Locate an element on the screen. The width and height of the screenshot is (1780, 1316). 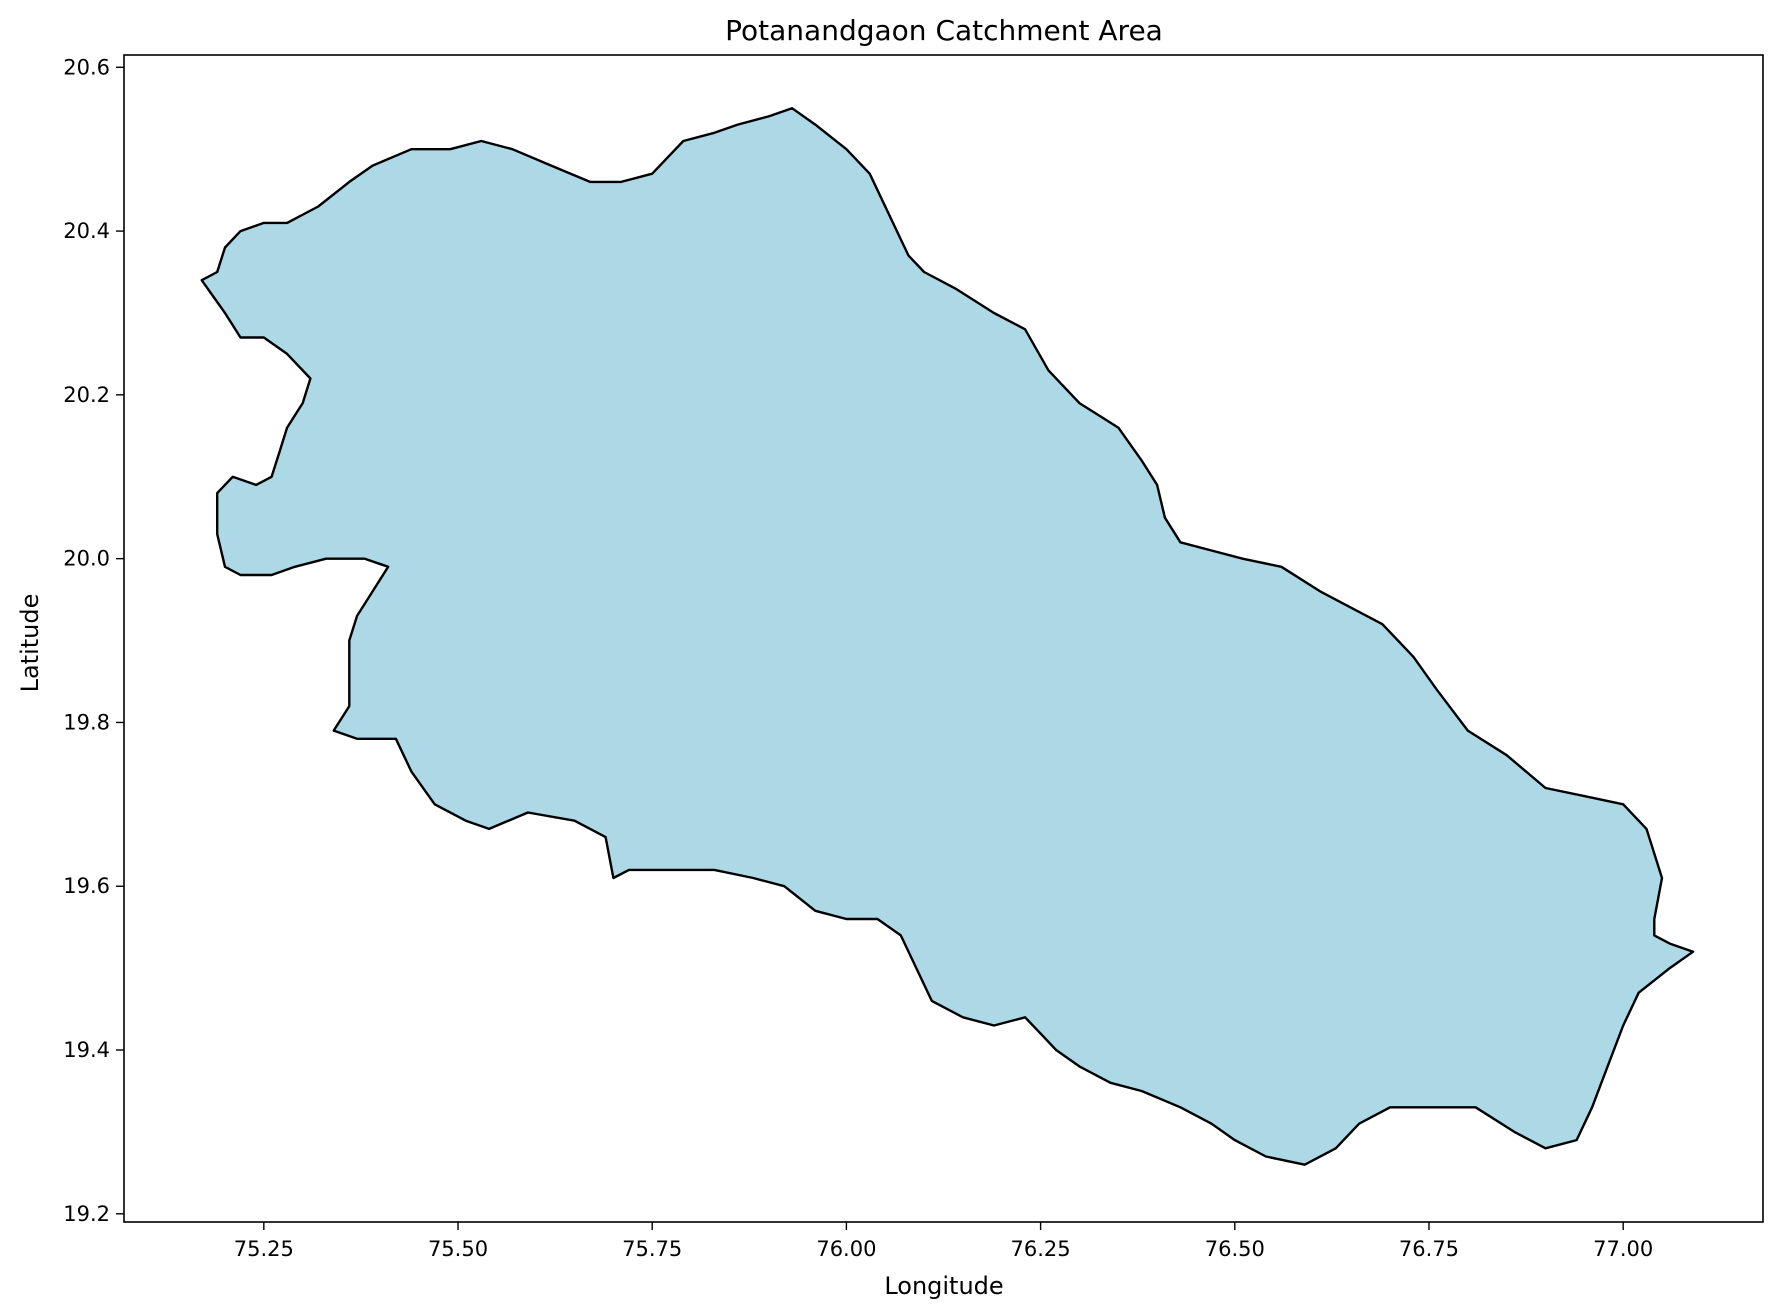
x-tick-label: 75.25 is located at coordinates (264, 1249).